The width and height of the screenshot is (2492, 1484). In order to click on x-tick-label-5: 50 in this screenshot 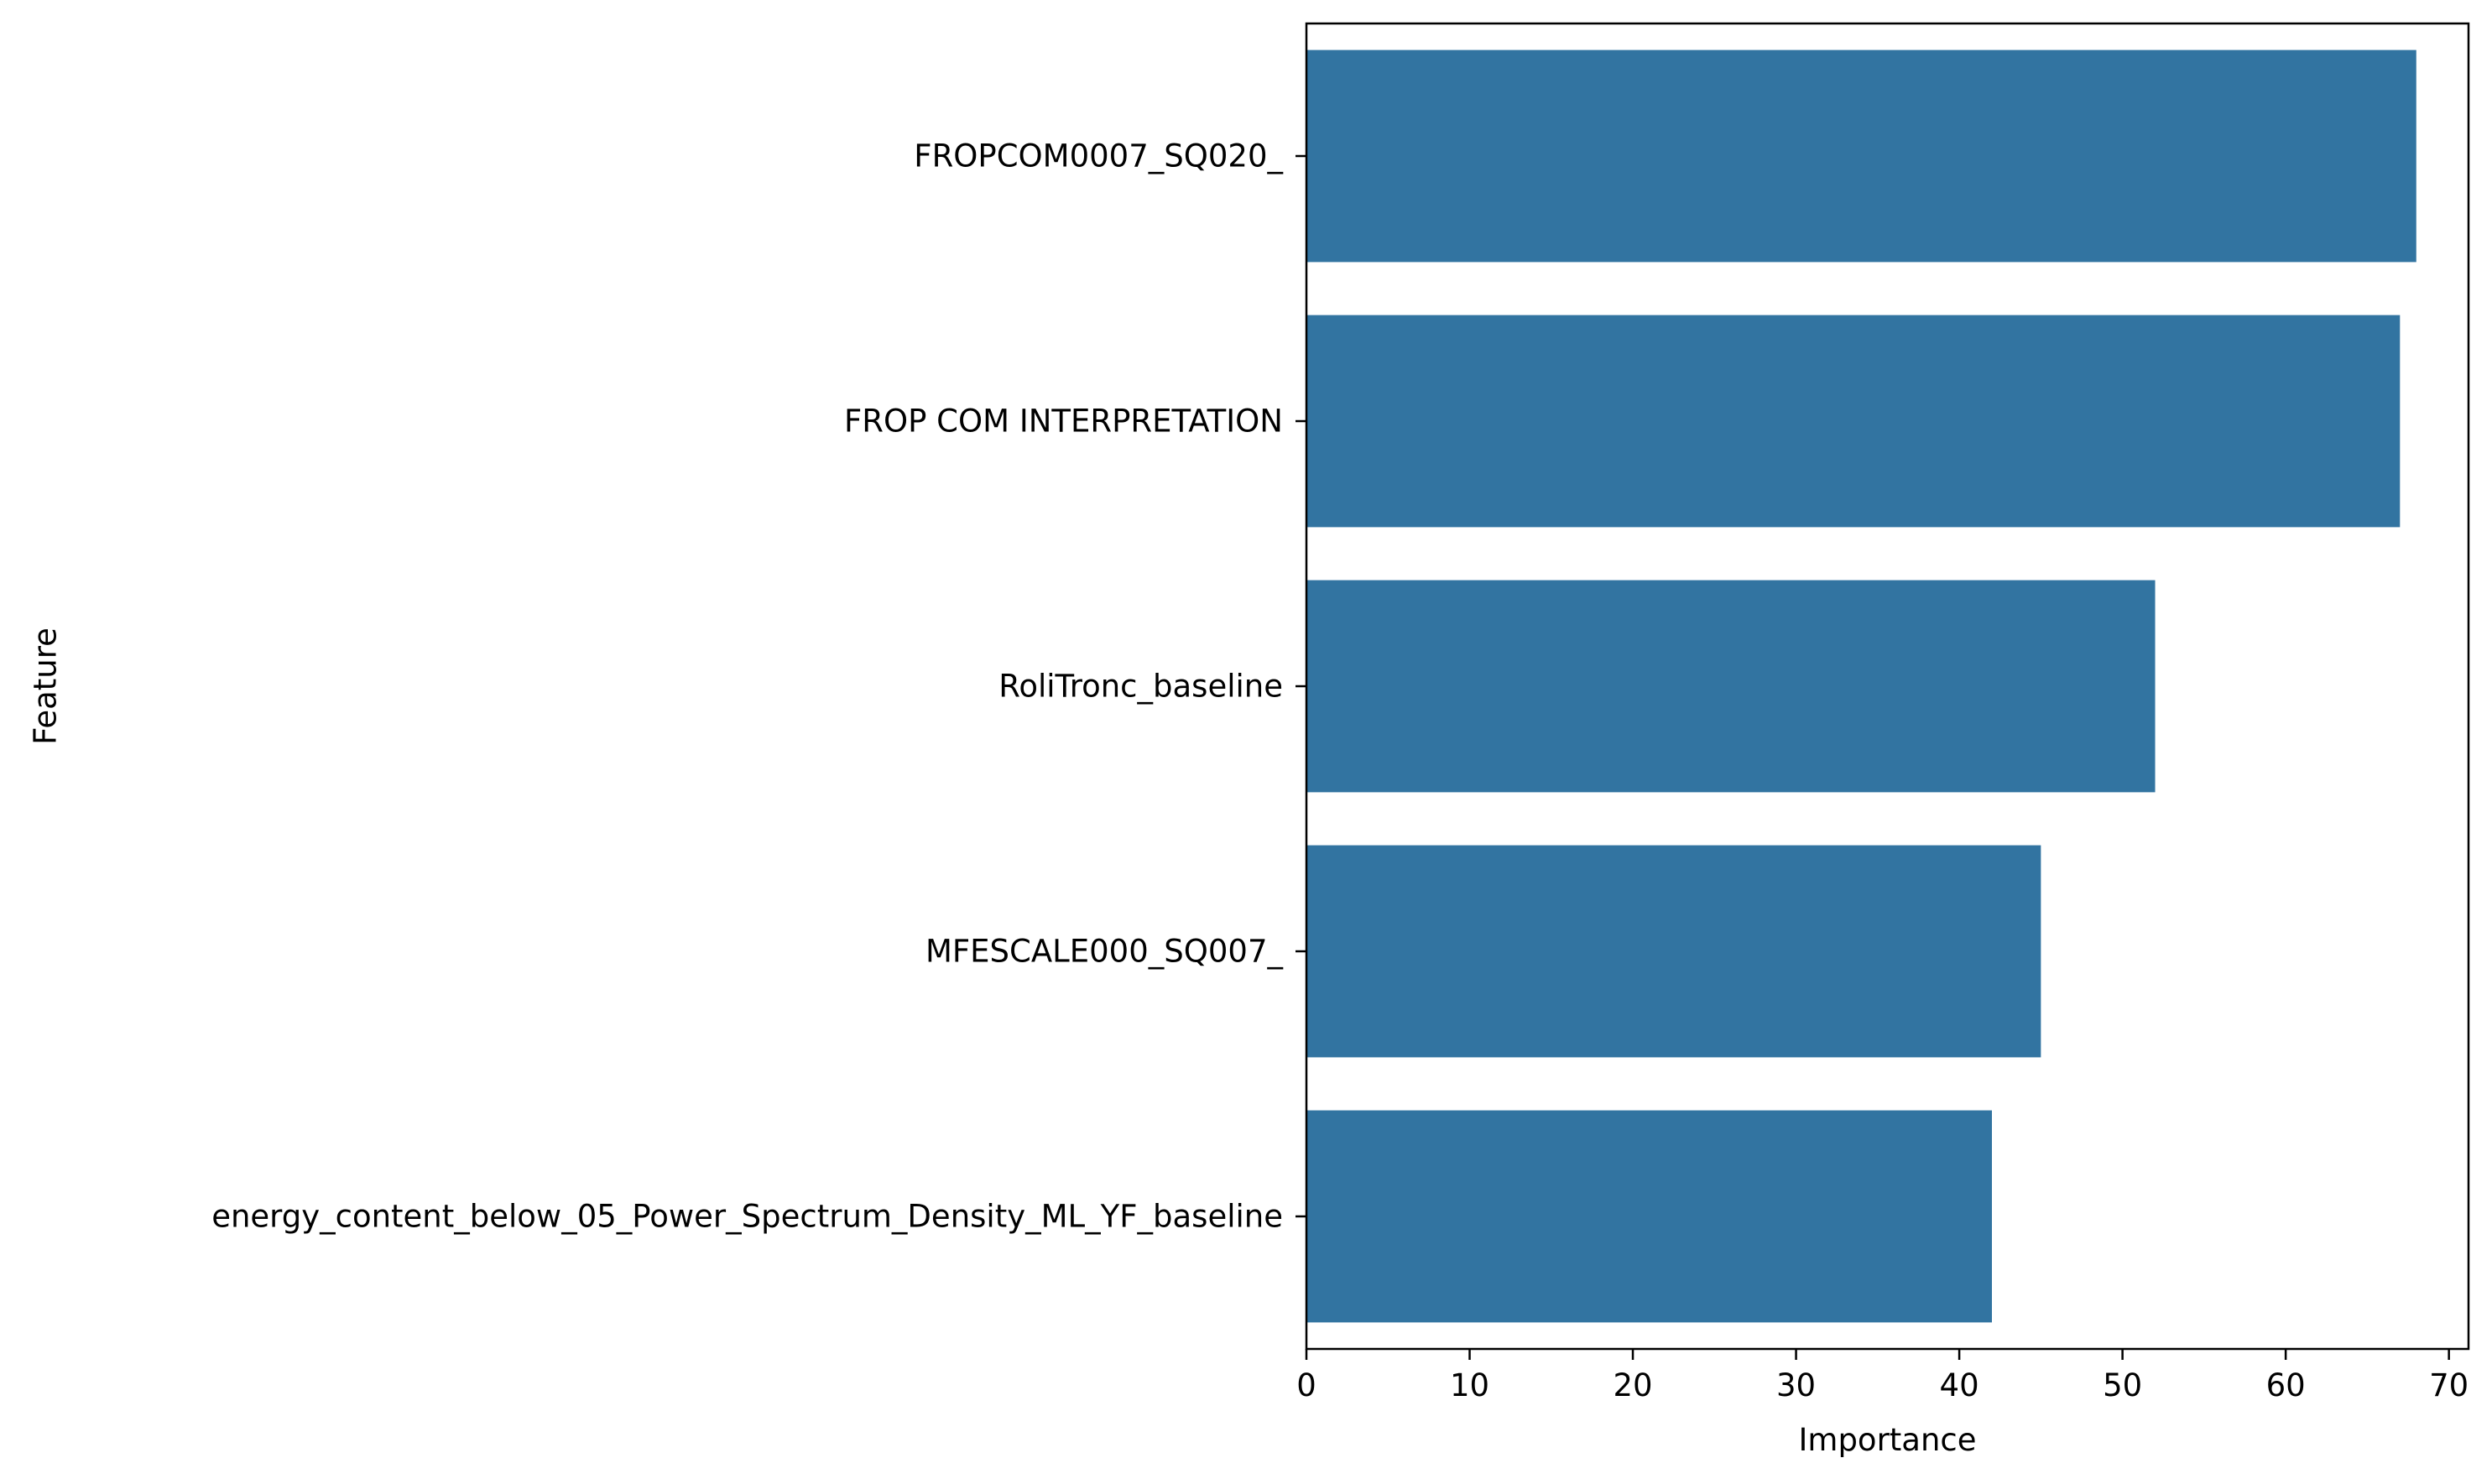, I will do `click(2122, 1385)`.